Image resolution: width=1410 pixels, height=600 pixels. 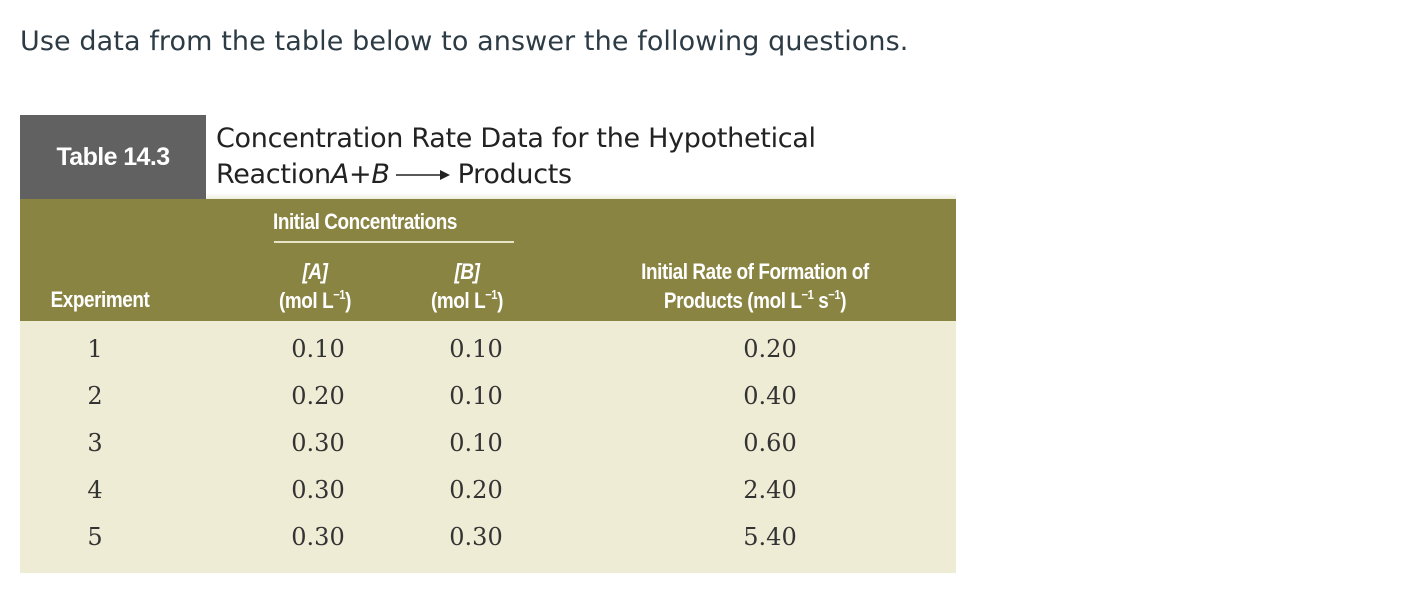 I want to click on header-a-unit-close: ), so click(x=348, y=300).